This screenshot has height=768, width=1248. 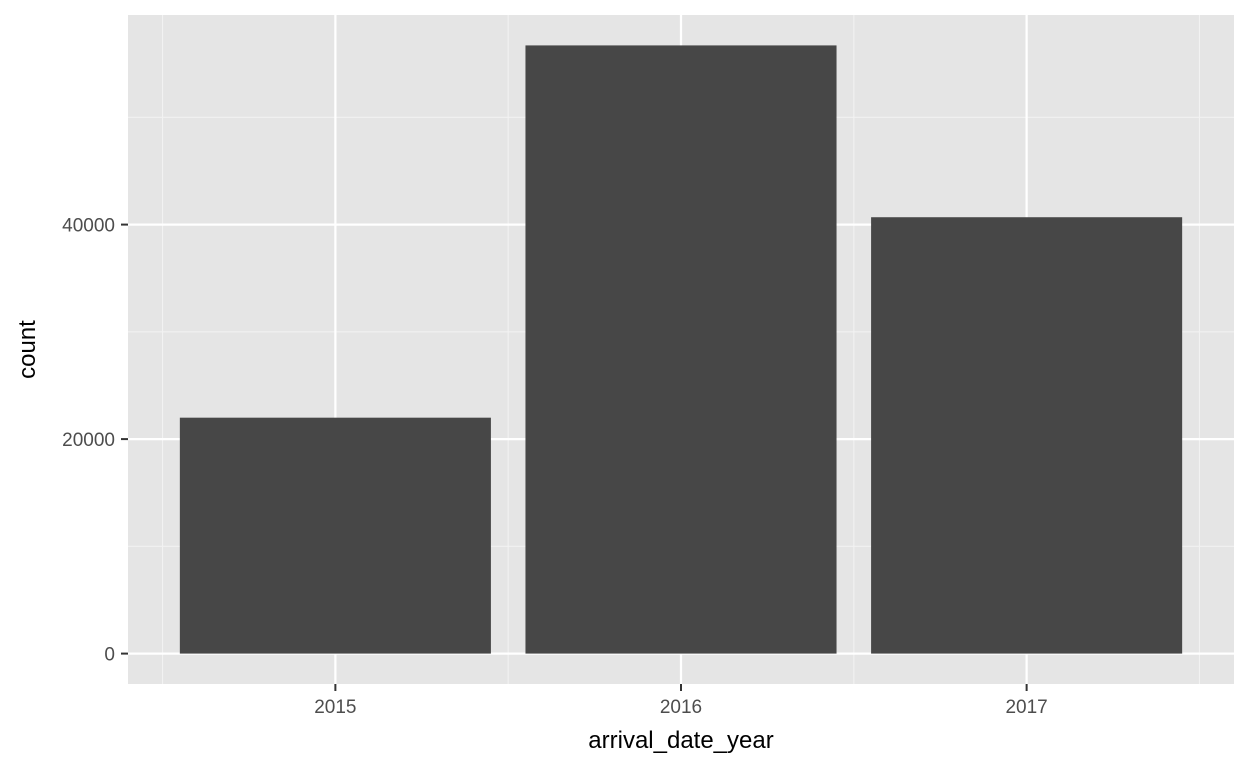 I want to click on x-axis: 2015 2016 2017, so click(x=681, y=701).